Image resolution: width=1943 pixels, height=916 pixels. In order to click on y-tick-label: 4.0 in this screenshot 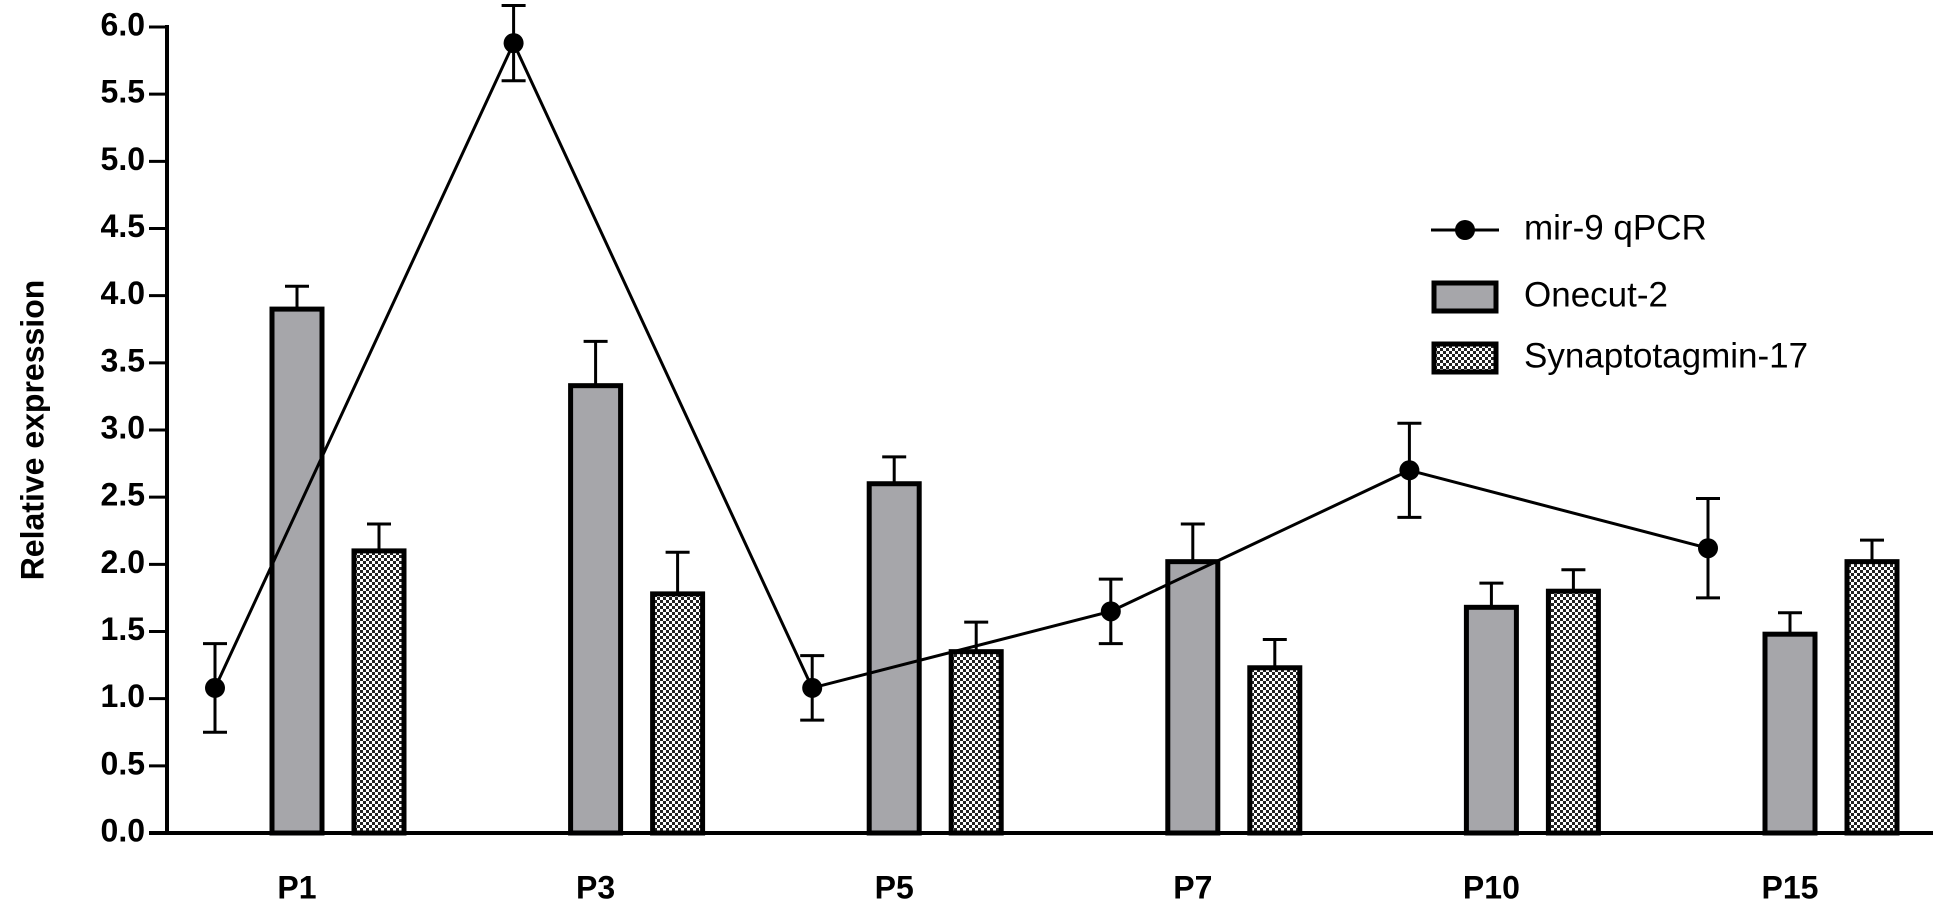, I will do `click(123, 293)`.